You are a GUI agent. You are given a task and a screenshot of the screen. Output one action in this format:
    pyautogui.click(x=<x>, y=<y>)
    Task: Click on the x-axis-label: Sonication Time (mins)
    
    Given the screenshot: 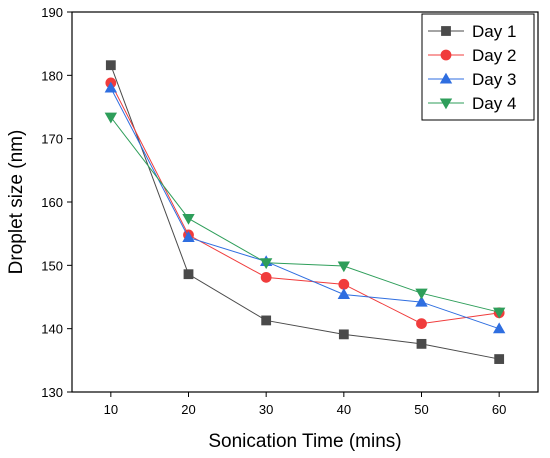 What is the action you would take?
    pyautogui.click(x=304, y=441)
    